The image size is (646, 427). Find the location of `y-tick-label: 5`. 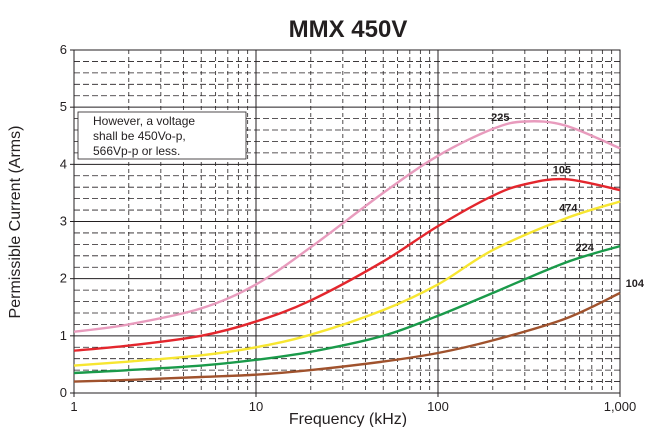

y-tick-label: 5 is located at coordinates (63, 106).